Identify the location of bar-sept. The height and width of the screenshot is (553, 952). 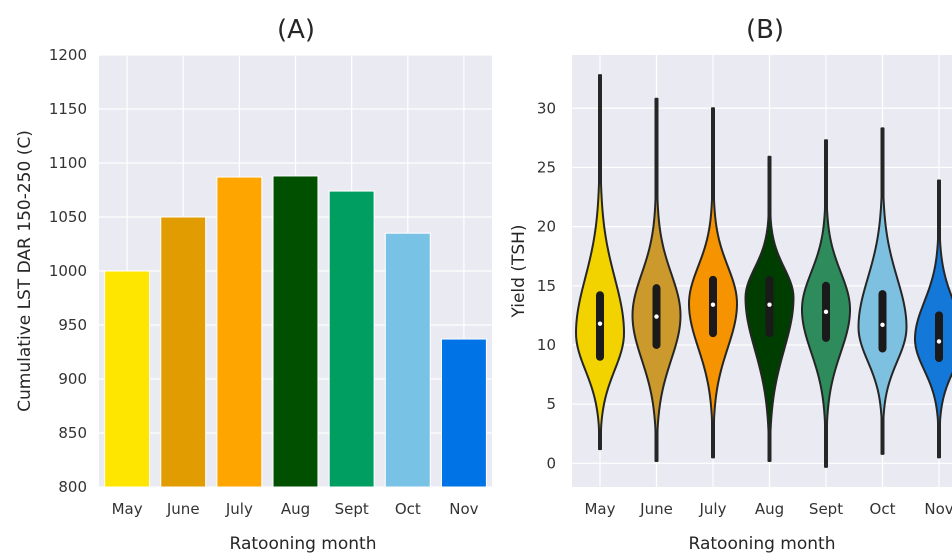
(351, 339).